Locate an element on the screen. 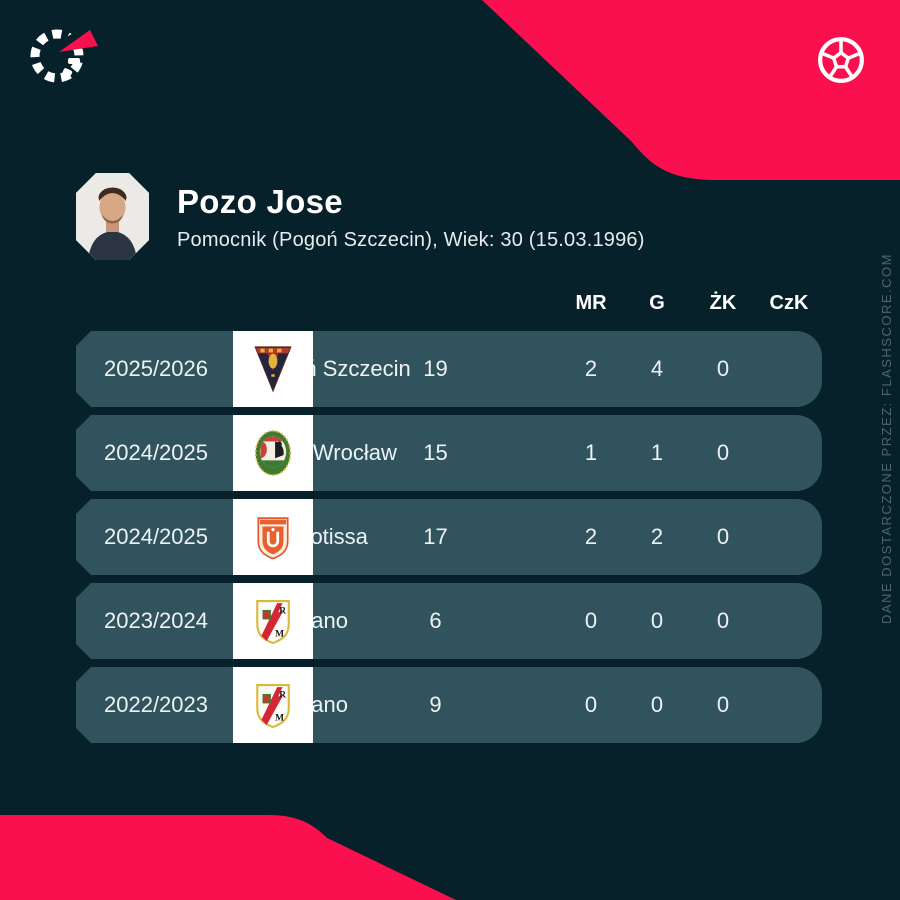  karmiotissa-crest is located at coordinates (273, 537).